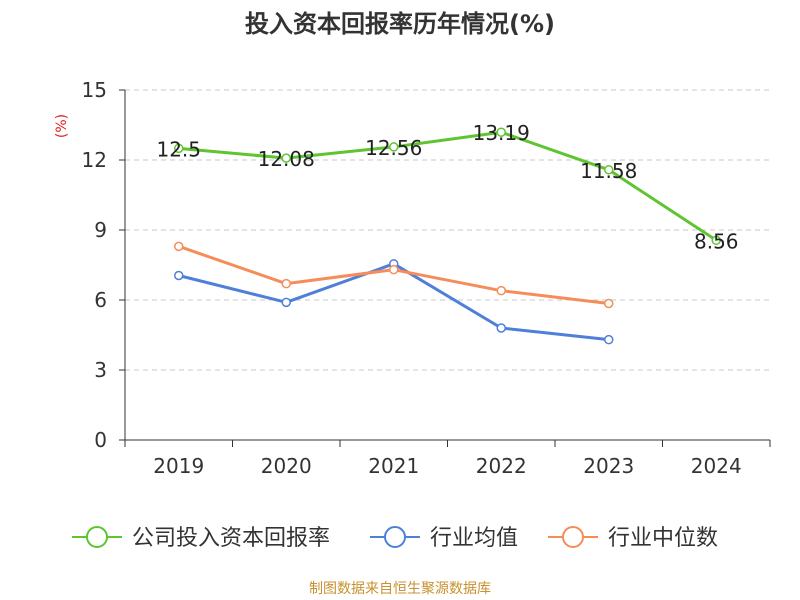 This screenshot has width=800, height=600. I want to click on data-label: 11.58, so click(608, 171).